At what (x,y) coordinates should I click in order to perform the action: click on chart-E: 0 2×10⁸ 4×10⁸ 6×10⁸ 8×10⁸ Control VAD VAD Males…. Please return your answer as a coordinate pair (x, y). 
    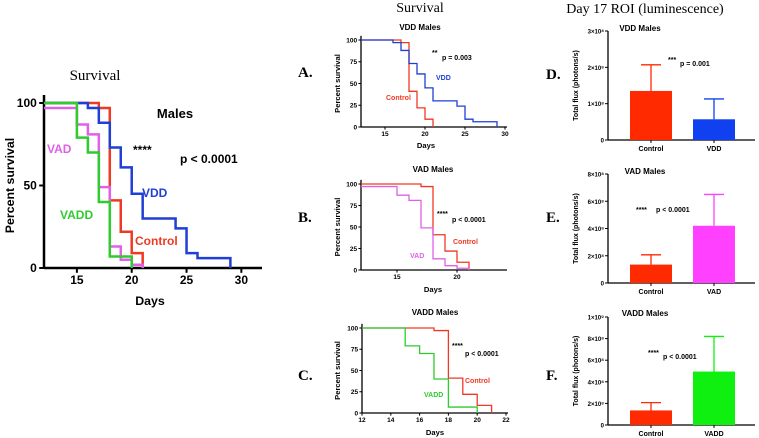
    Looking at the image, I should click on (664, 231).